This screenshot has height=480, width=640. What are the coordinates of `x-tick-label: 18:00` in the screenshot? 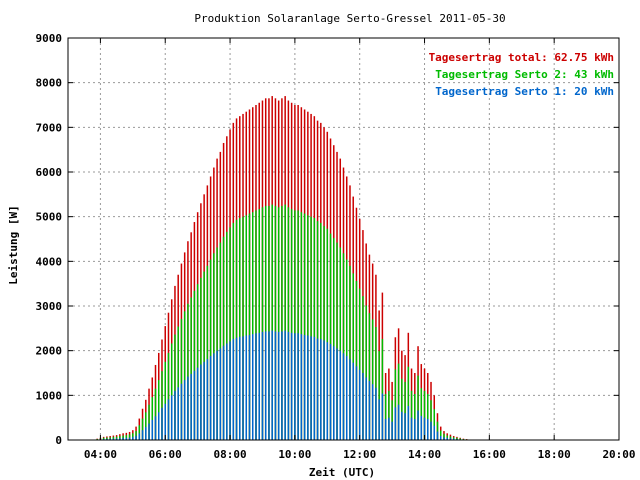 It's located at (554, 454).